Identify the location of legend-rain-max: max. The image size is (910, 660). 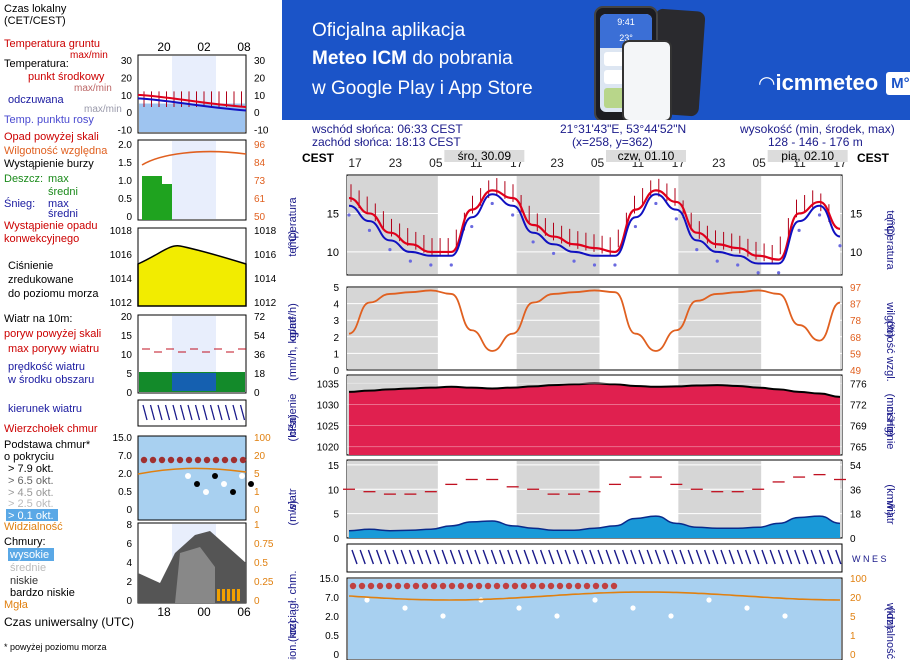
(58, 179).